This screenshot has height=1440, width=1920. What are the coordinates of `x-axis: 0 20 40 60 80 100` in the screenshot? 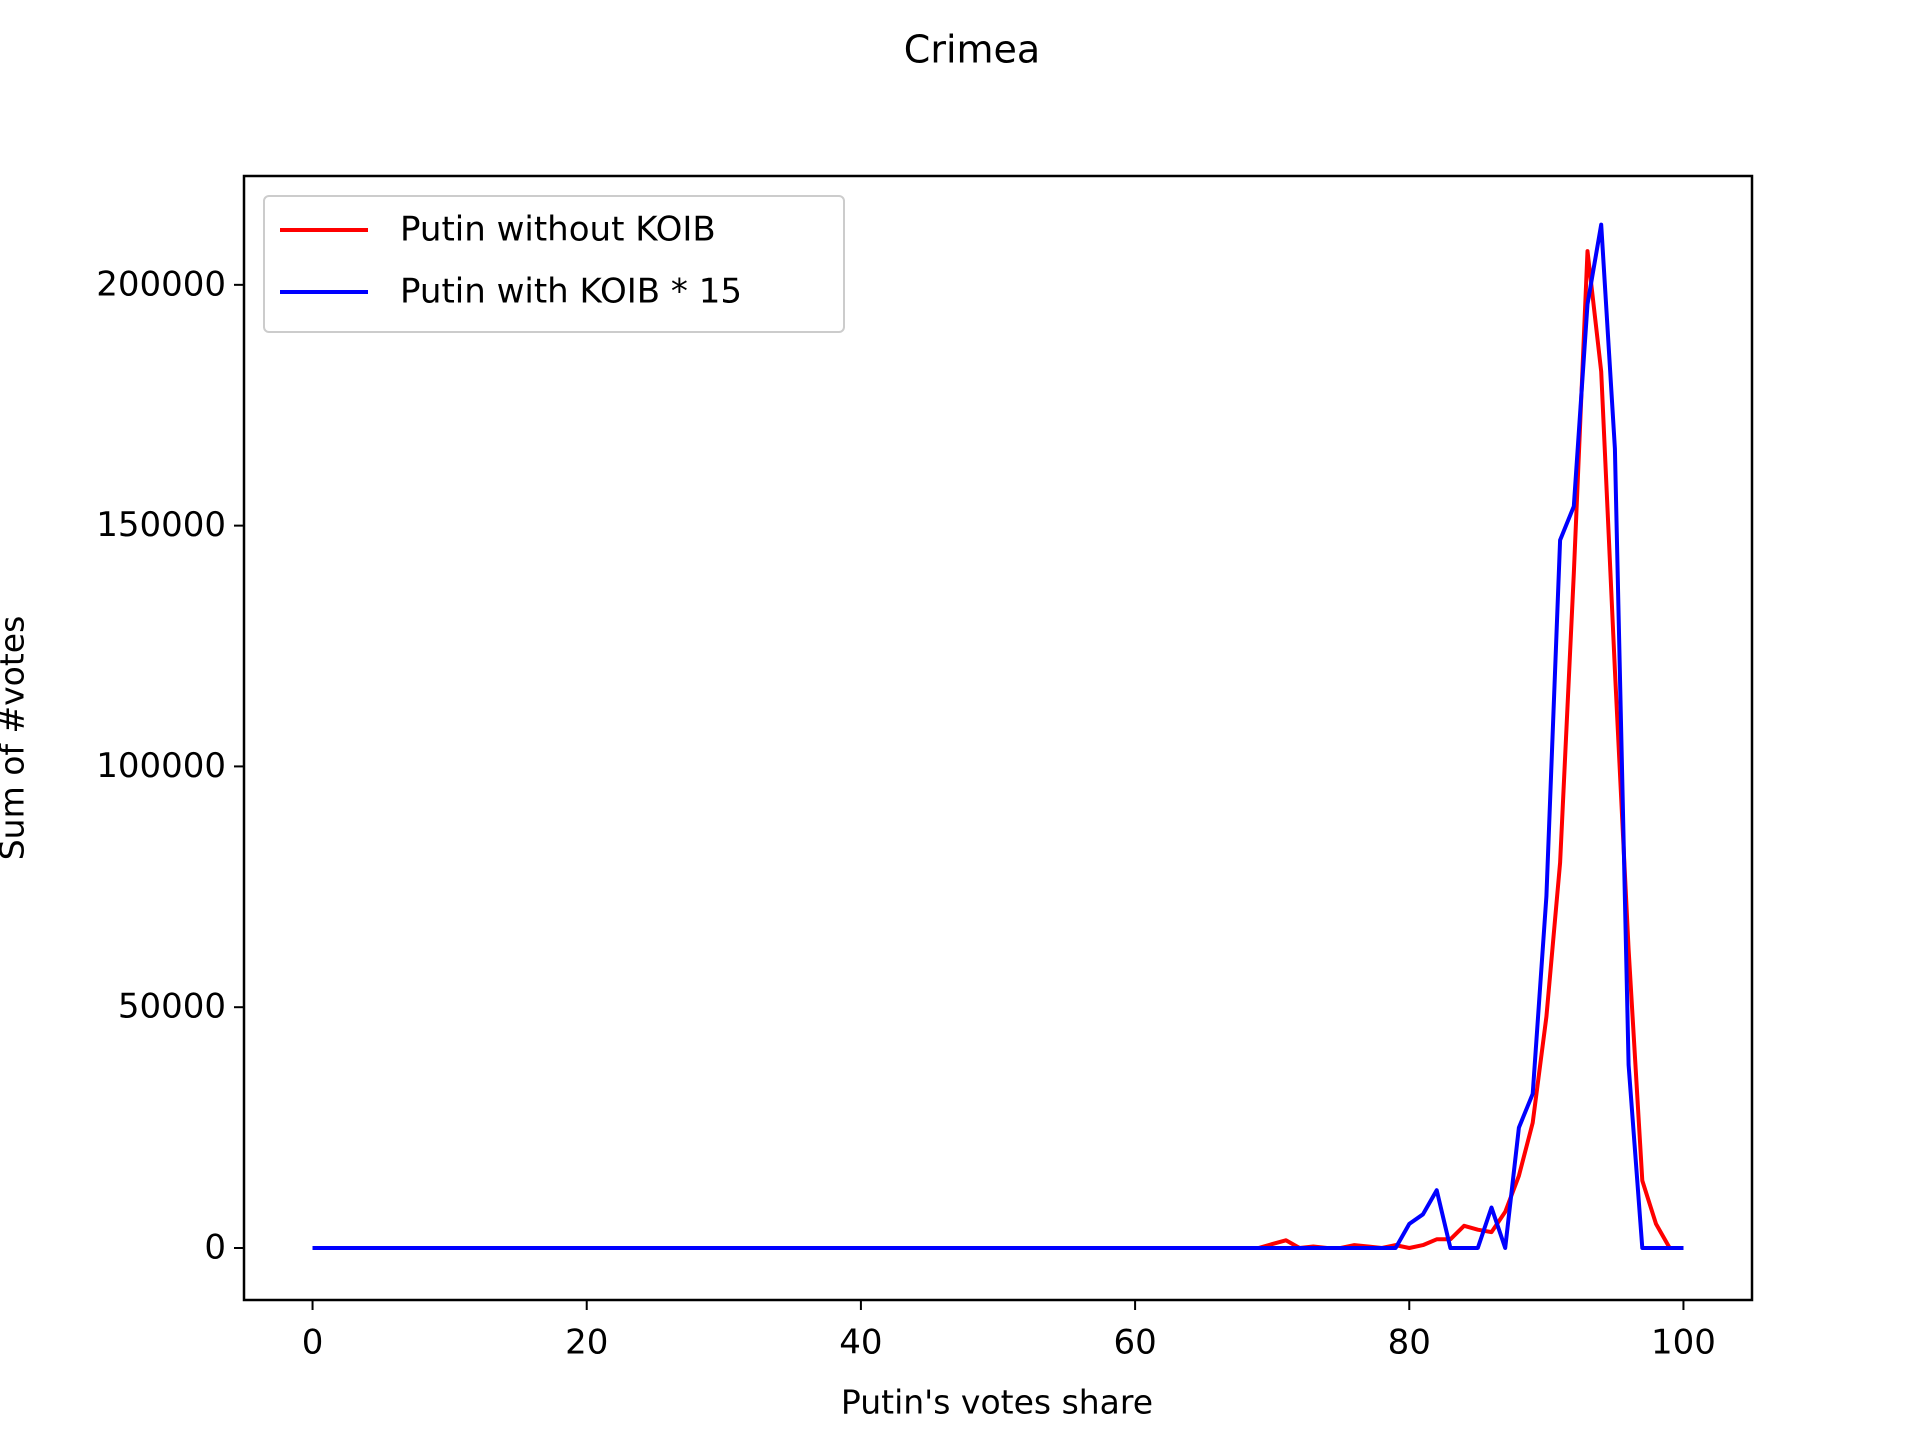 It's located at (1009, 1331).